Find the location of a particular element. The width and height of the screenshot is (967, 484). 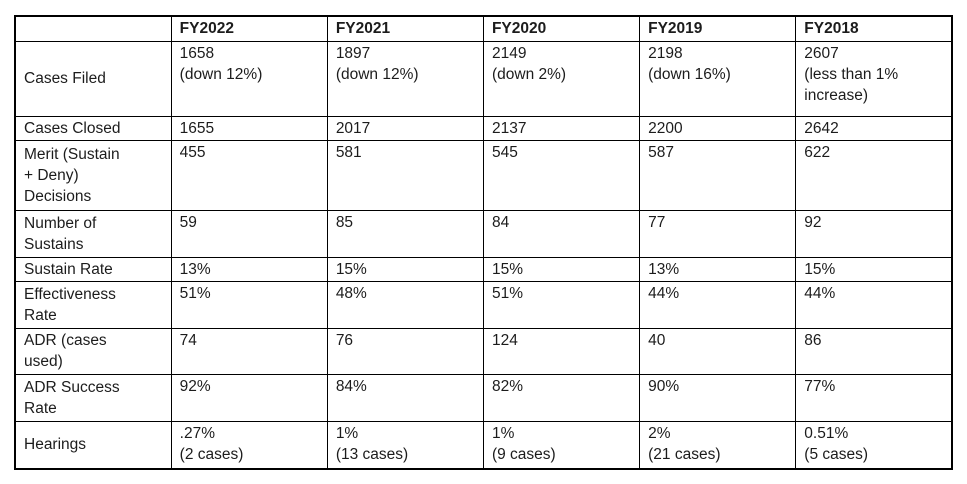

table-cell: 92 is located at coordinates (874, 233).